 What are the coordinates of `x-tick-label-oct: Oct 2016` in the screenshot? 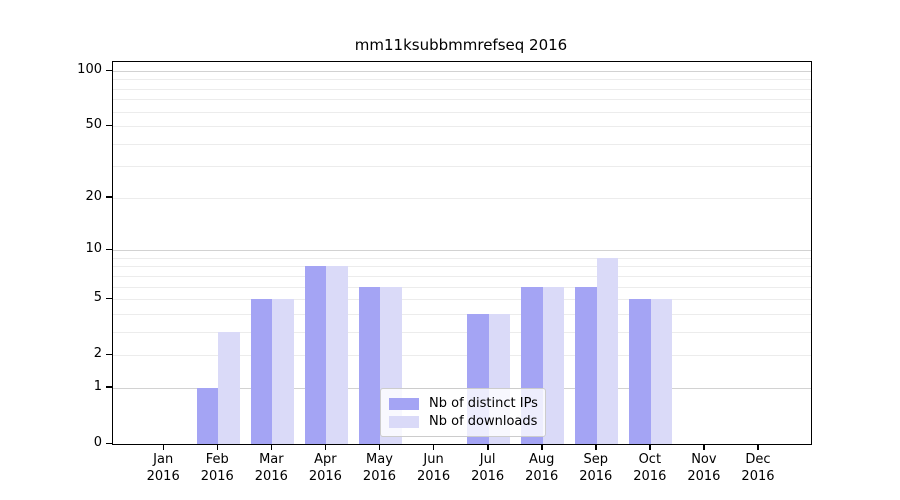 It's located at (650, 468).